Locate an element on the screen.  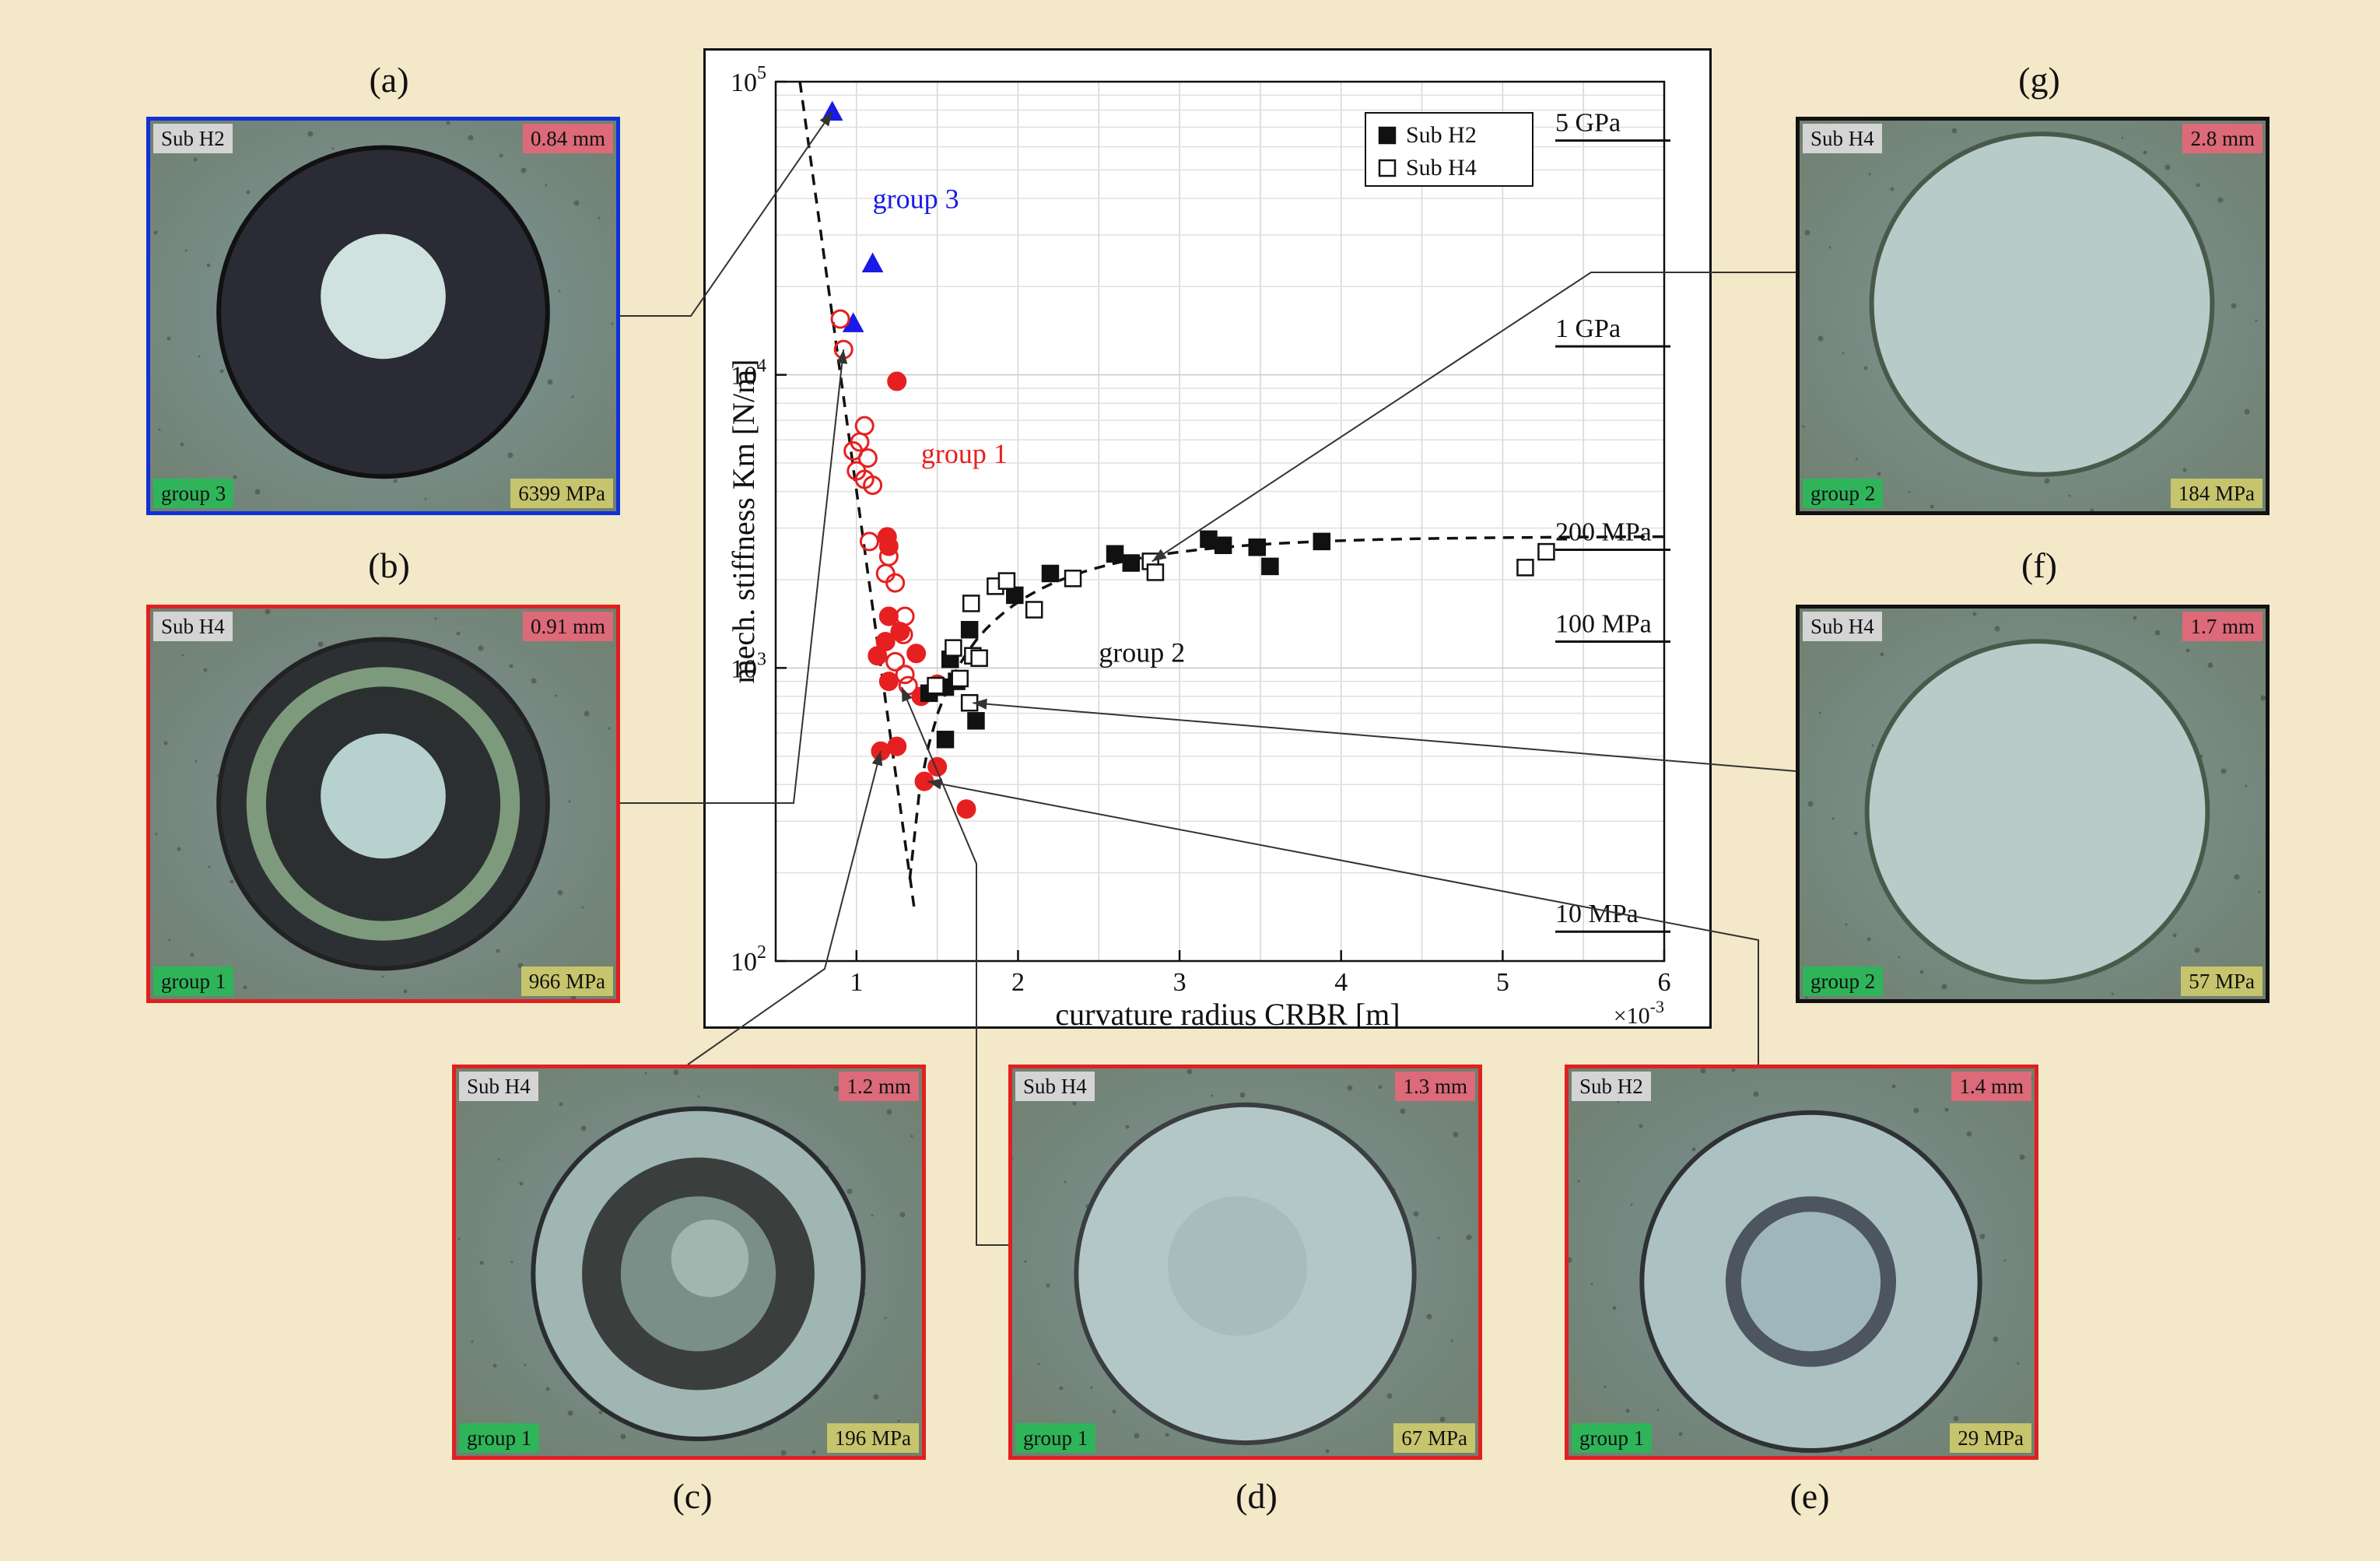
diameter-label-f: 1.7 mm is located at coordinates (2222, 626).